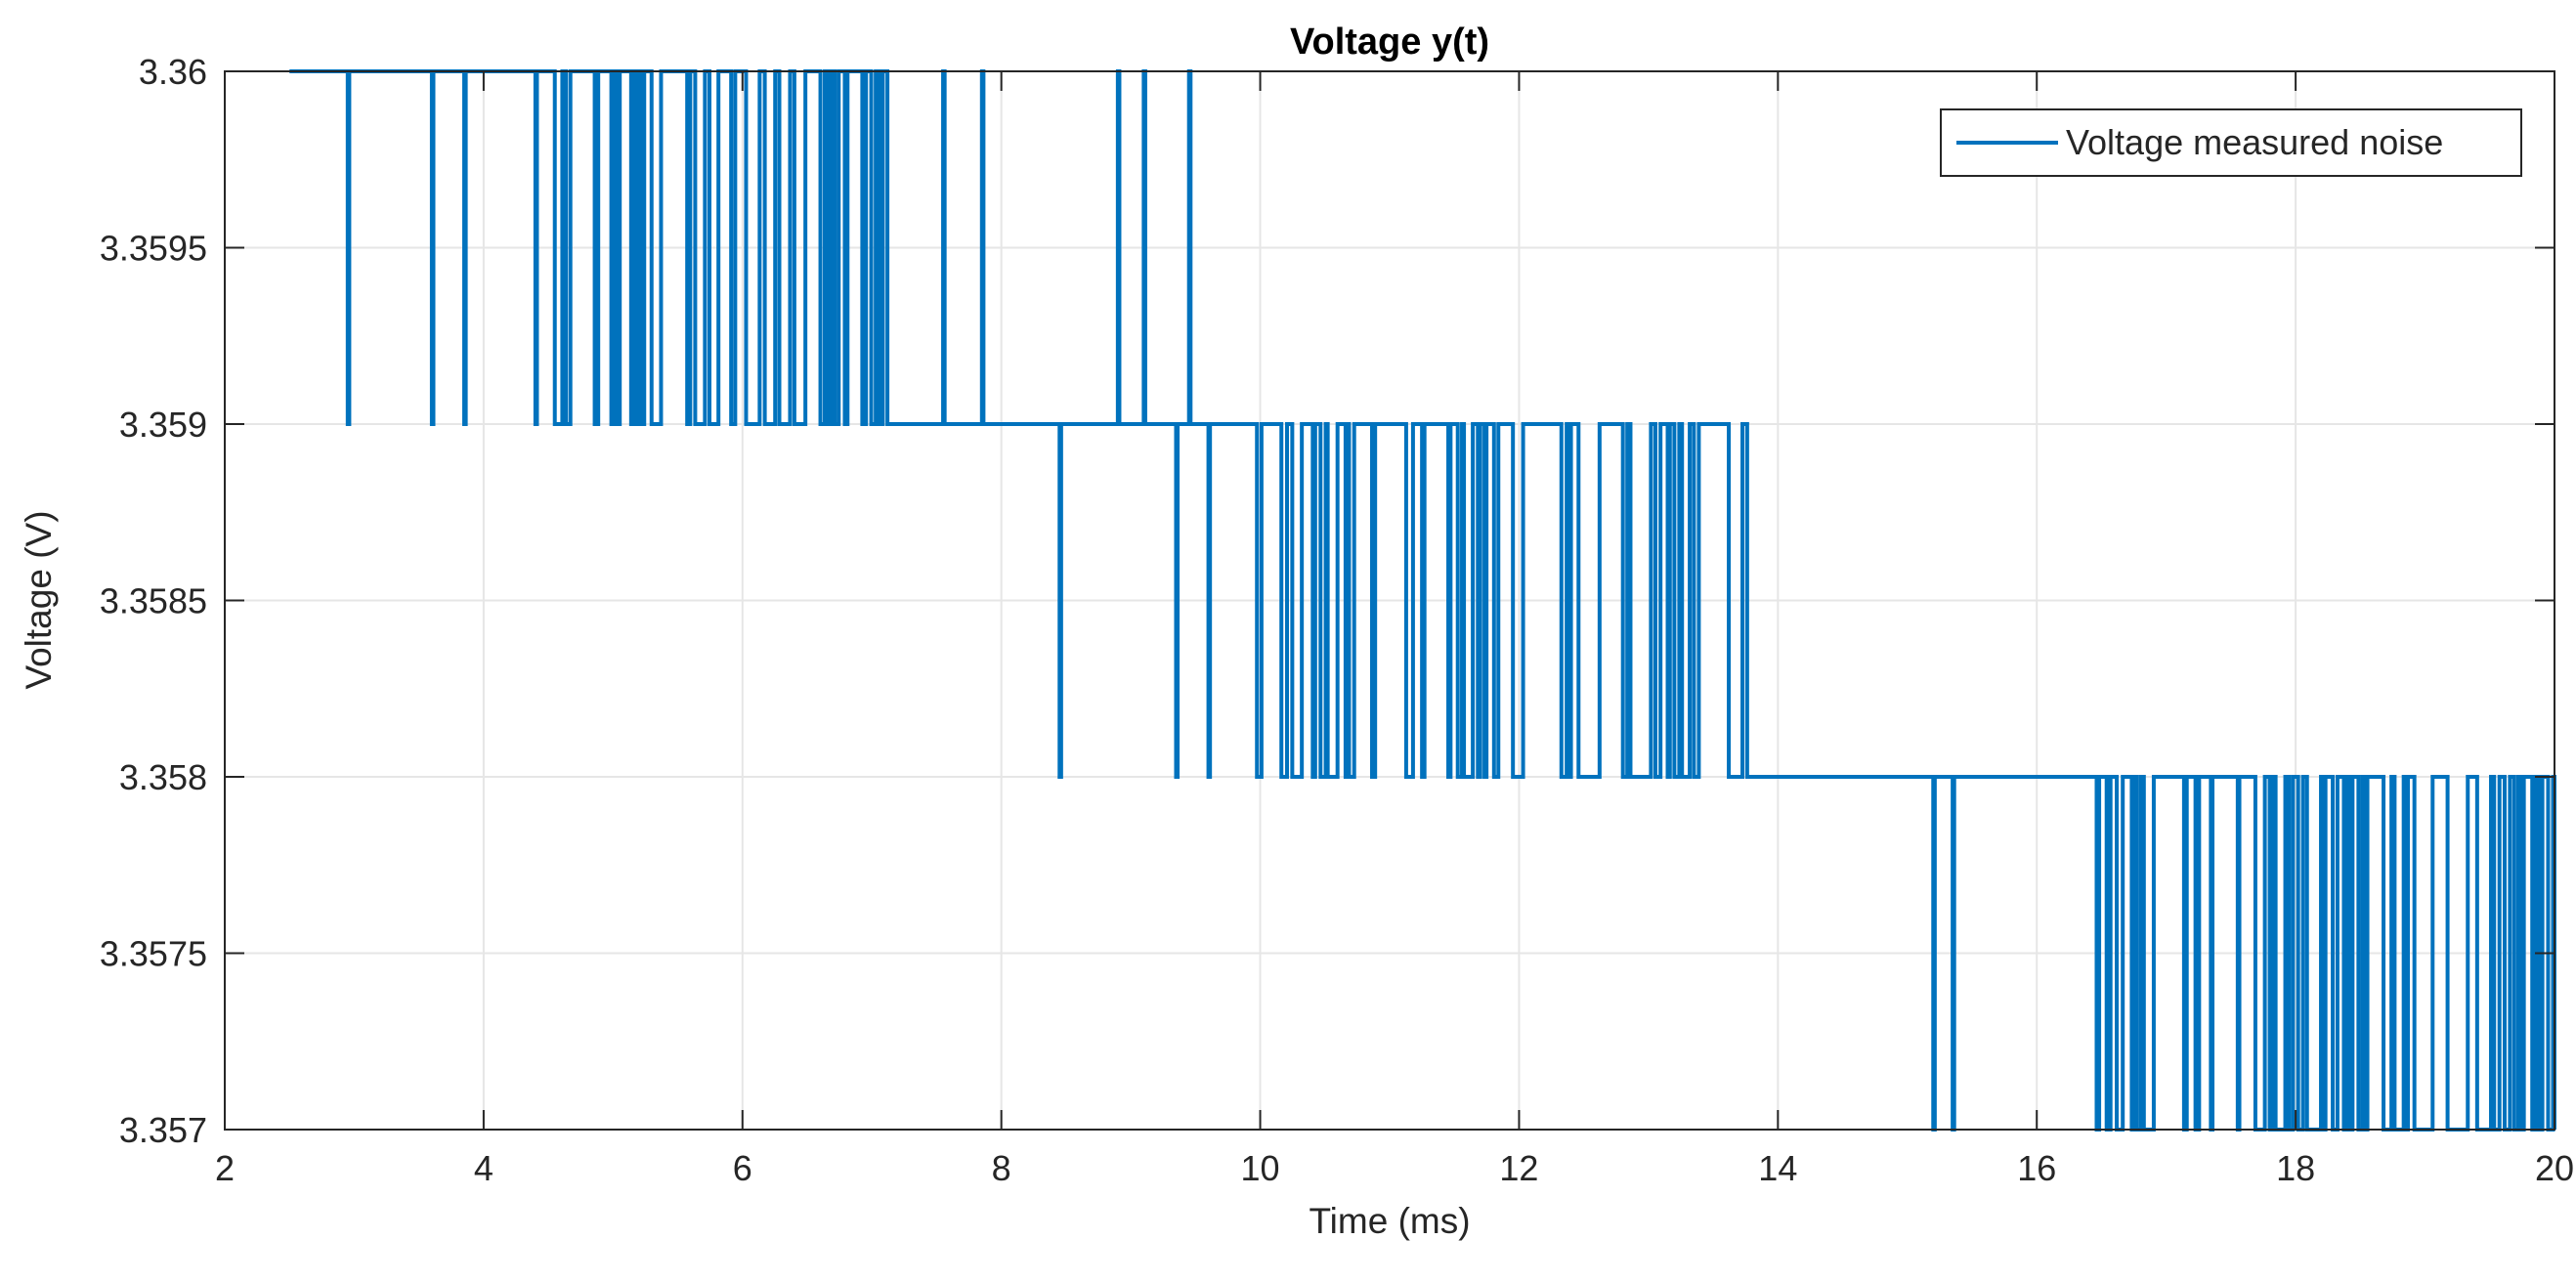 Image resolution: width=2576 pixels, height=1282 pixels. What do you see at coordinates (1002, 1168) in the screenshot?
I see `x-tick-label: 8` at bounding box center [1002, 1168].